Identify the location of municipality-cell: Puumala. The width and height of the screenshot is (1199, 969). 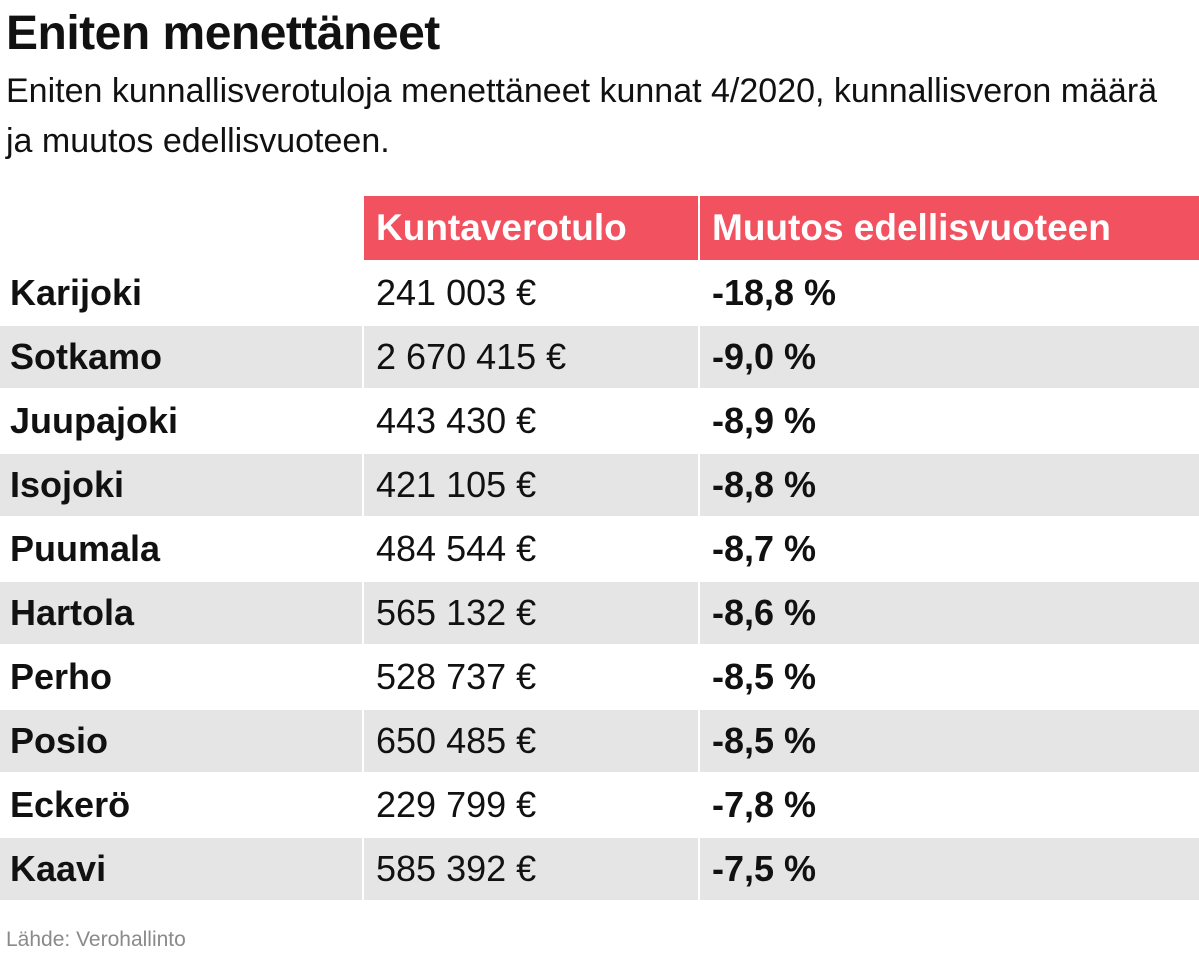
(85, 548).